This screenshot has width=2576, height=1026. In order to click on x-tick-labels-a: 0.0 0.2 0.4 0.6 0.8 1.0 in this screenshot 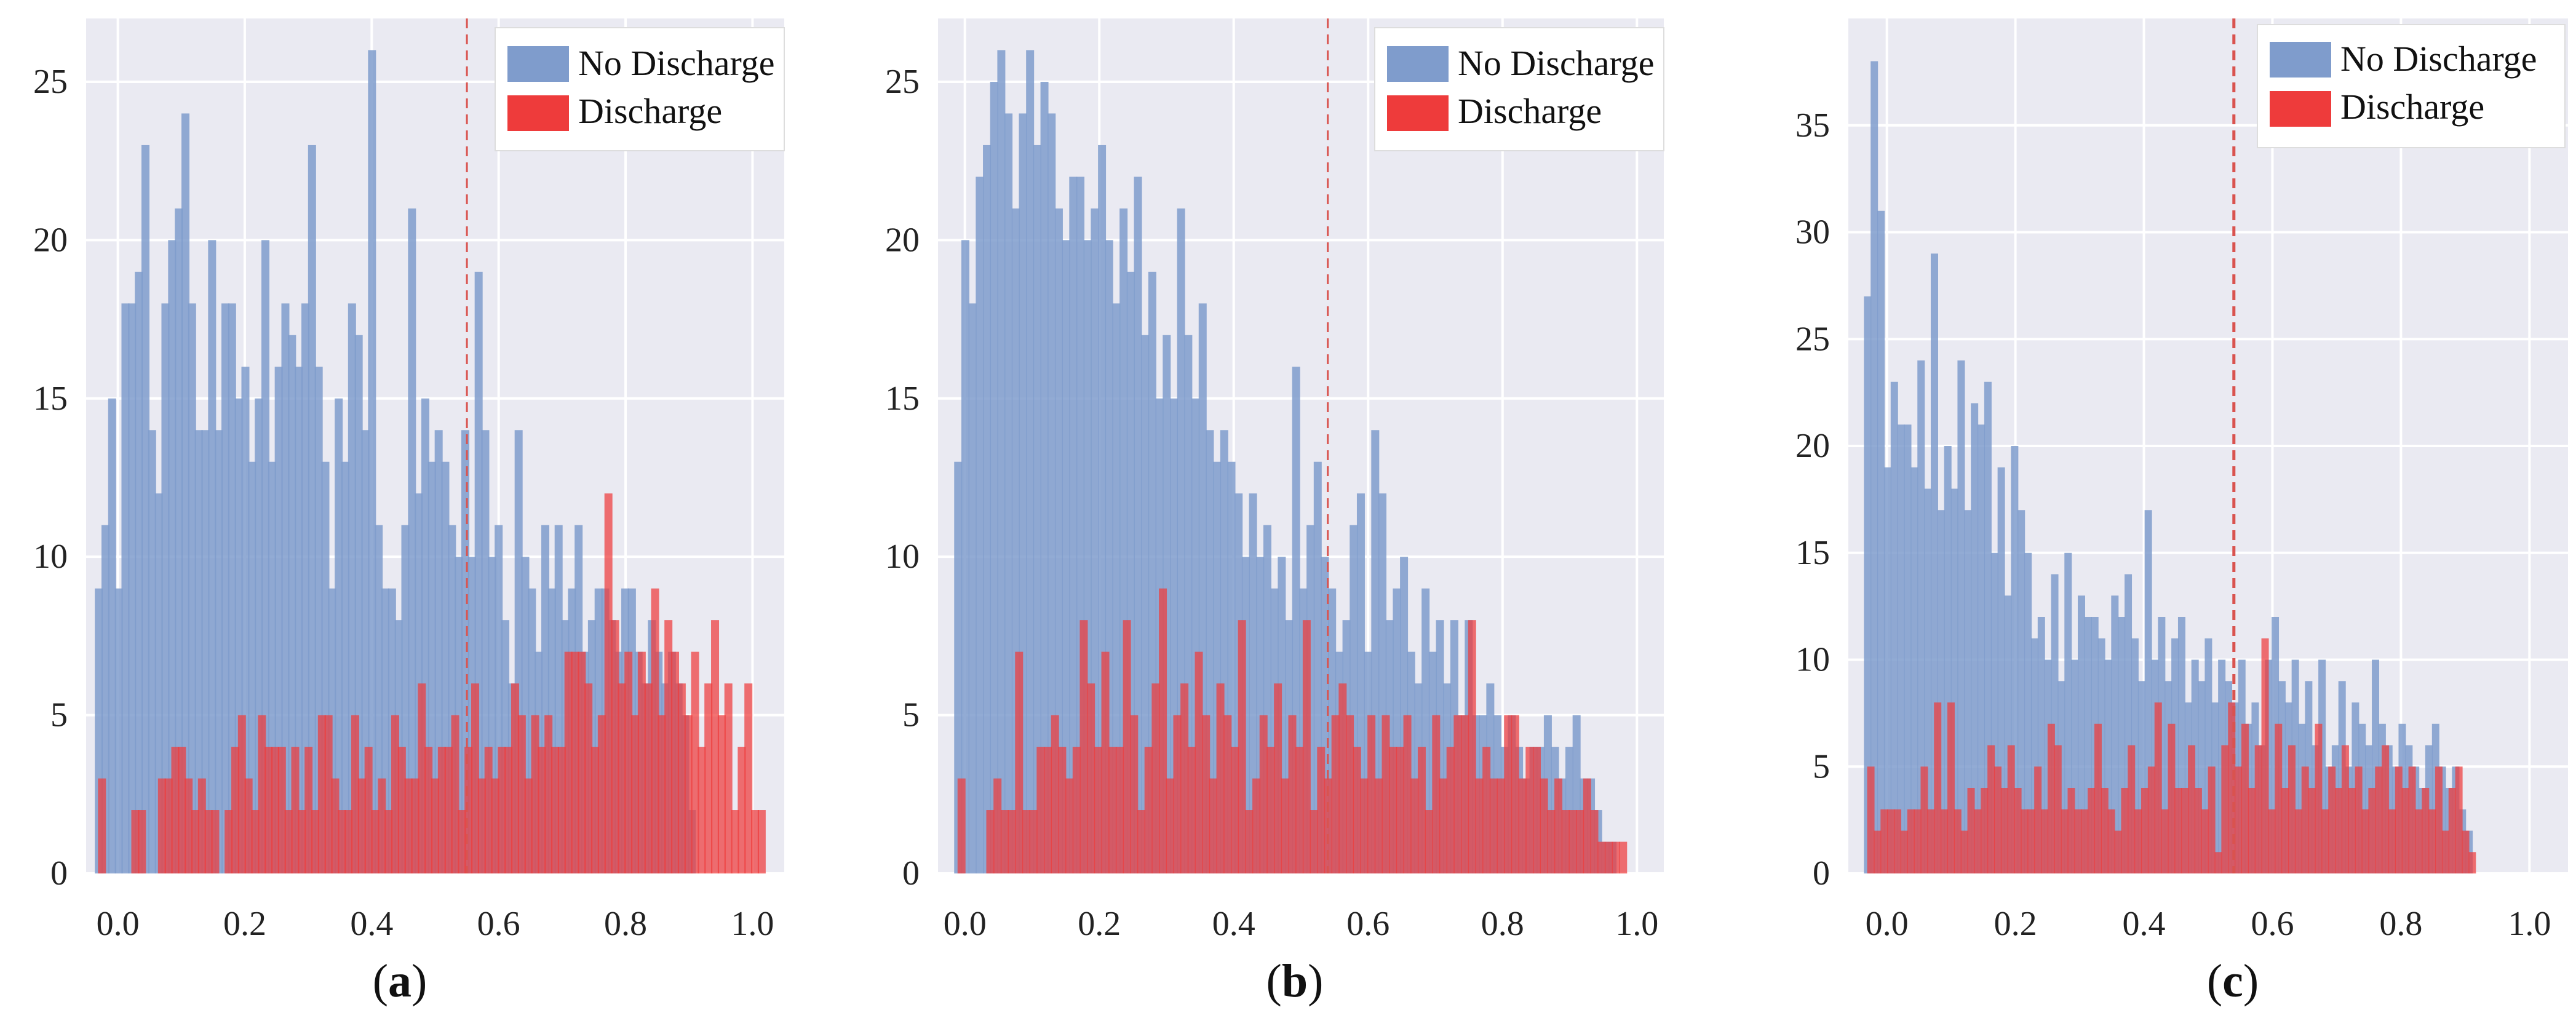, I will do `click(435, 924)`.